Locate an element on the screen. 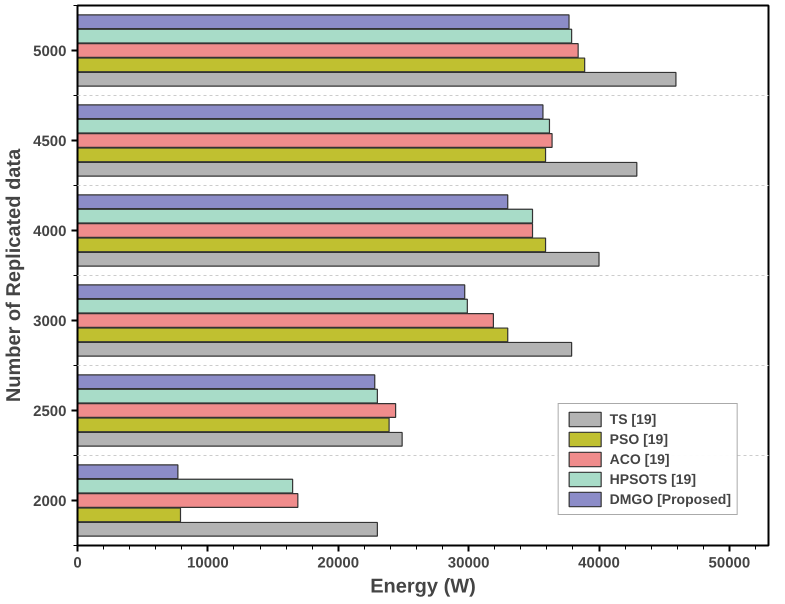 This screenshot has height=604, width=785. x-tick-label: 50000 is located at coordinates (729, 563).